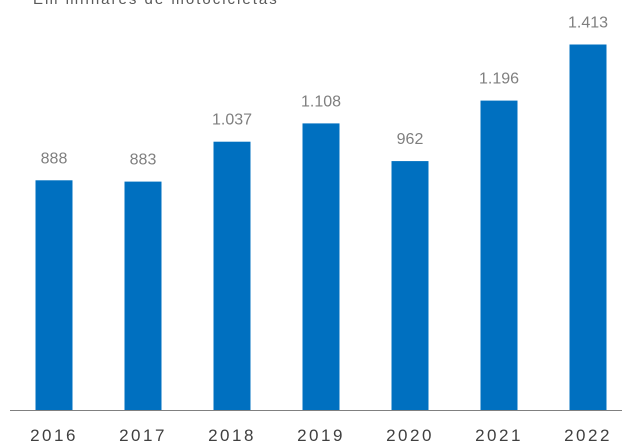 This screenshot has width=630, height=443. Describe the element at coordinates (410, 139) in the screenshot. I see `value-label-2020: 962` at that location.